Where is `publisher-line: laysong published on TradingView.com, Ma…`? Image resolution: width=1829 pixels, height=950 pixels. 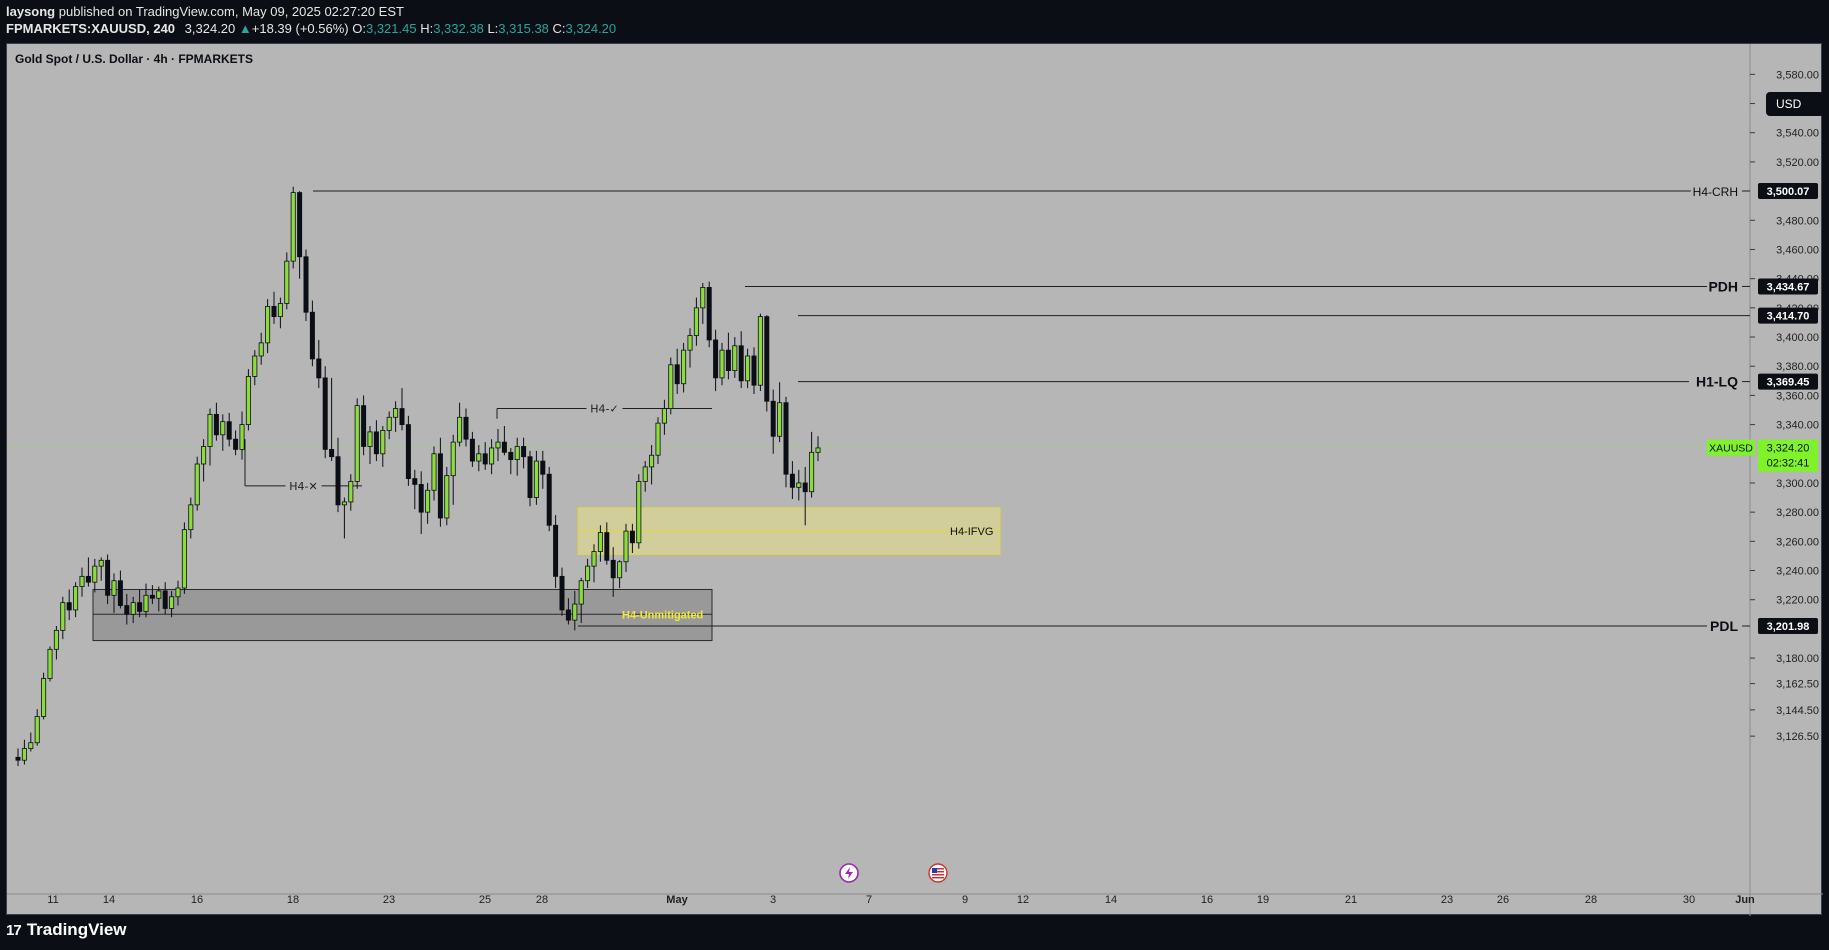
publisher-line: laysong published on TradingView.com, Ma… is located at coordinates (205, 11).